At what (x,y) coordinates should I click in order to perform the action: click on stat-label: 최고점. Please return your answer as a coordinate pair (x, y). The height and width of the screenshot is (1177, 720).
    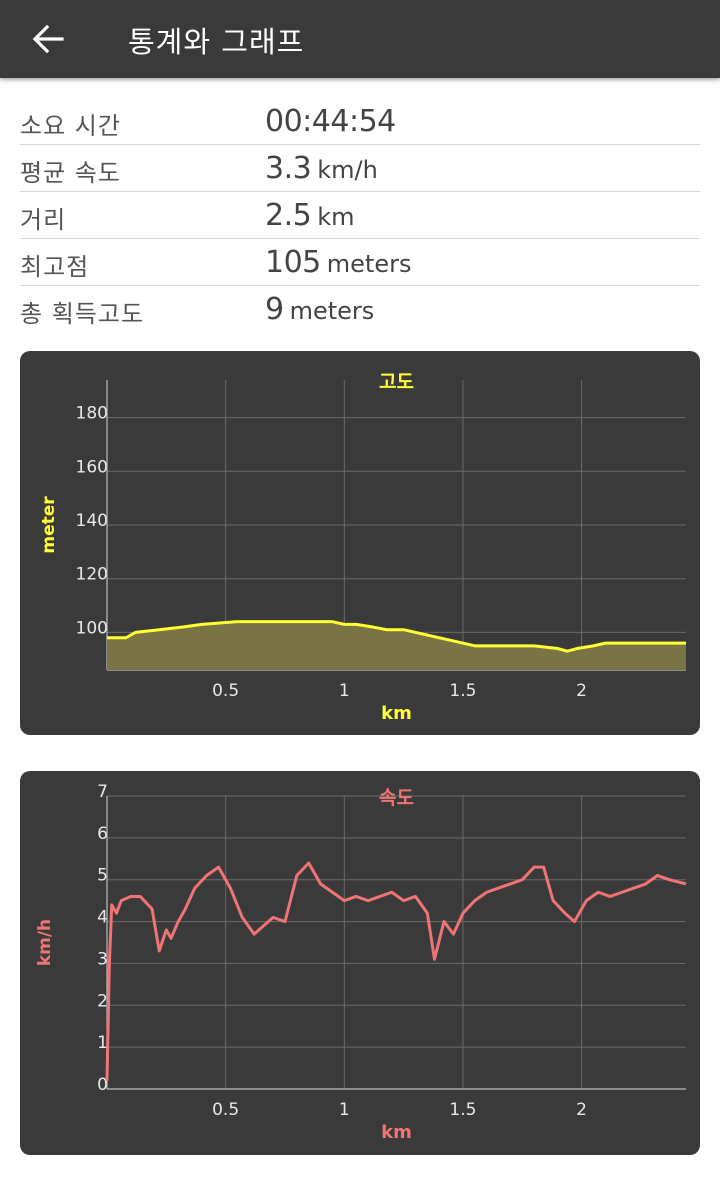
    Looking at the image, I should click on (55, 267).